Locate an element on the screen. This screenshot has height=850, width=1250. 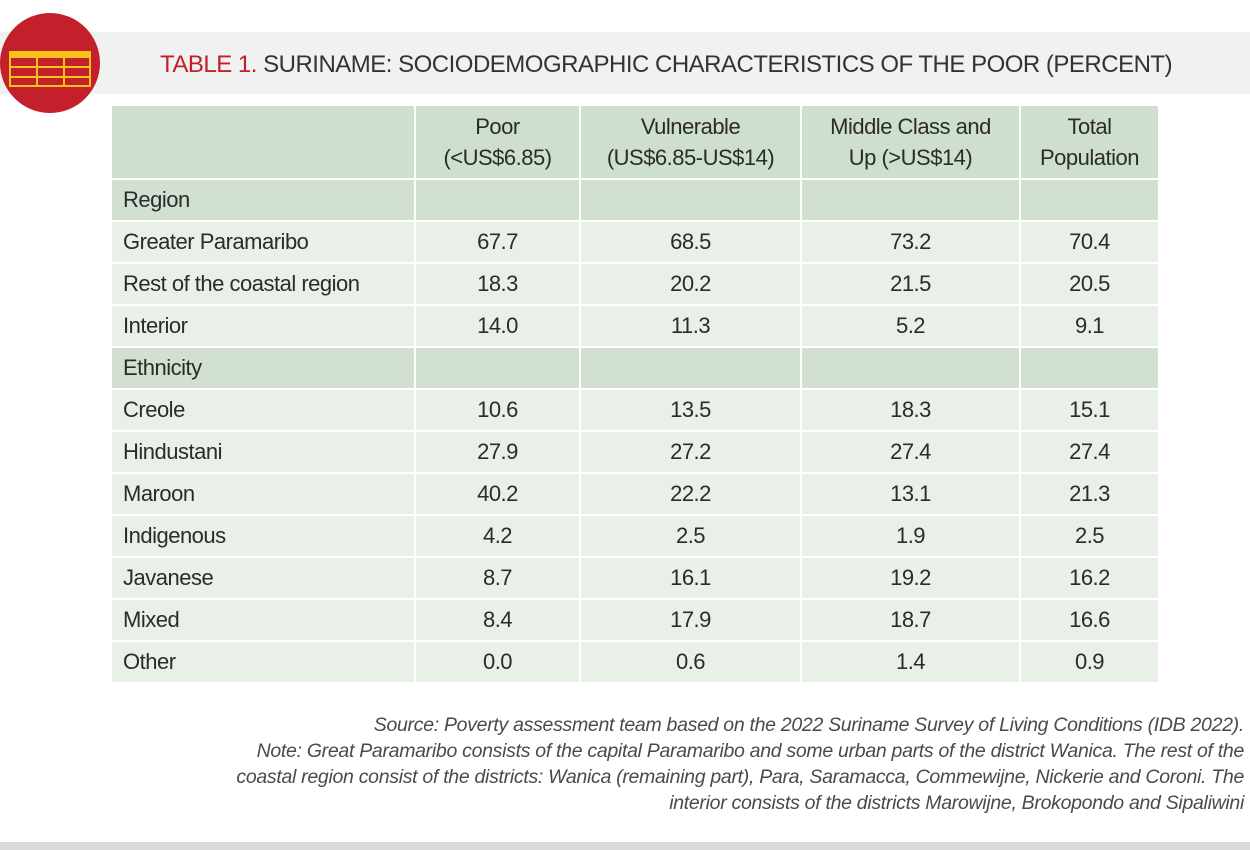
value-cell: 1.9 is located at coordinates (910, 536).